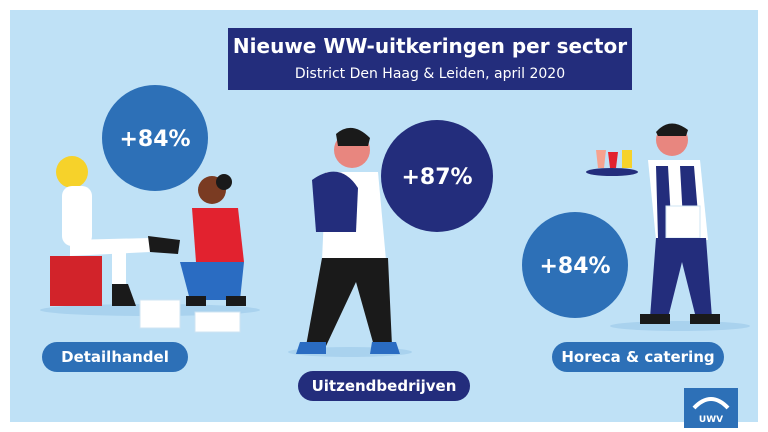 The image size is (768, 432). Describe the element at coordinates (350, 242) in the screenshot. I see `walker-illustration` at that location.